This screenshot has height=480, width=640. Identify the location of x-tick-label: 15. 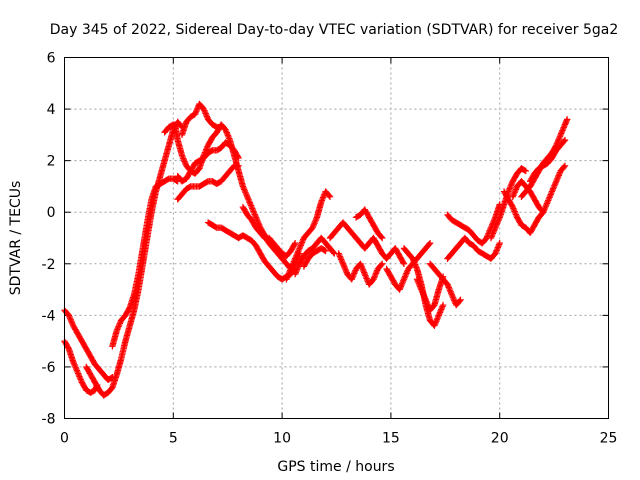
(391, 439).